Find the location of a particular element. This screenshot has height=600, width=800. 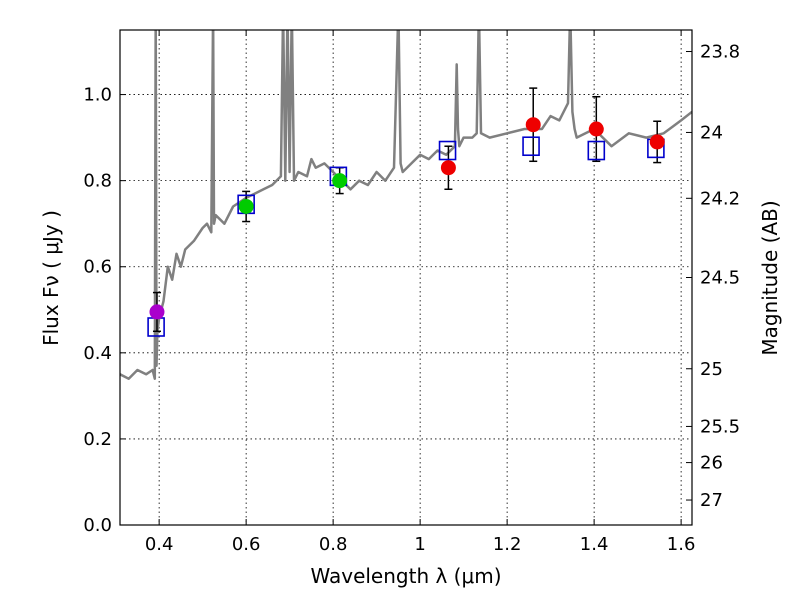

right-tick-label: 24.2 is located at coordinates (720, 198).